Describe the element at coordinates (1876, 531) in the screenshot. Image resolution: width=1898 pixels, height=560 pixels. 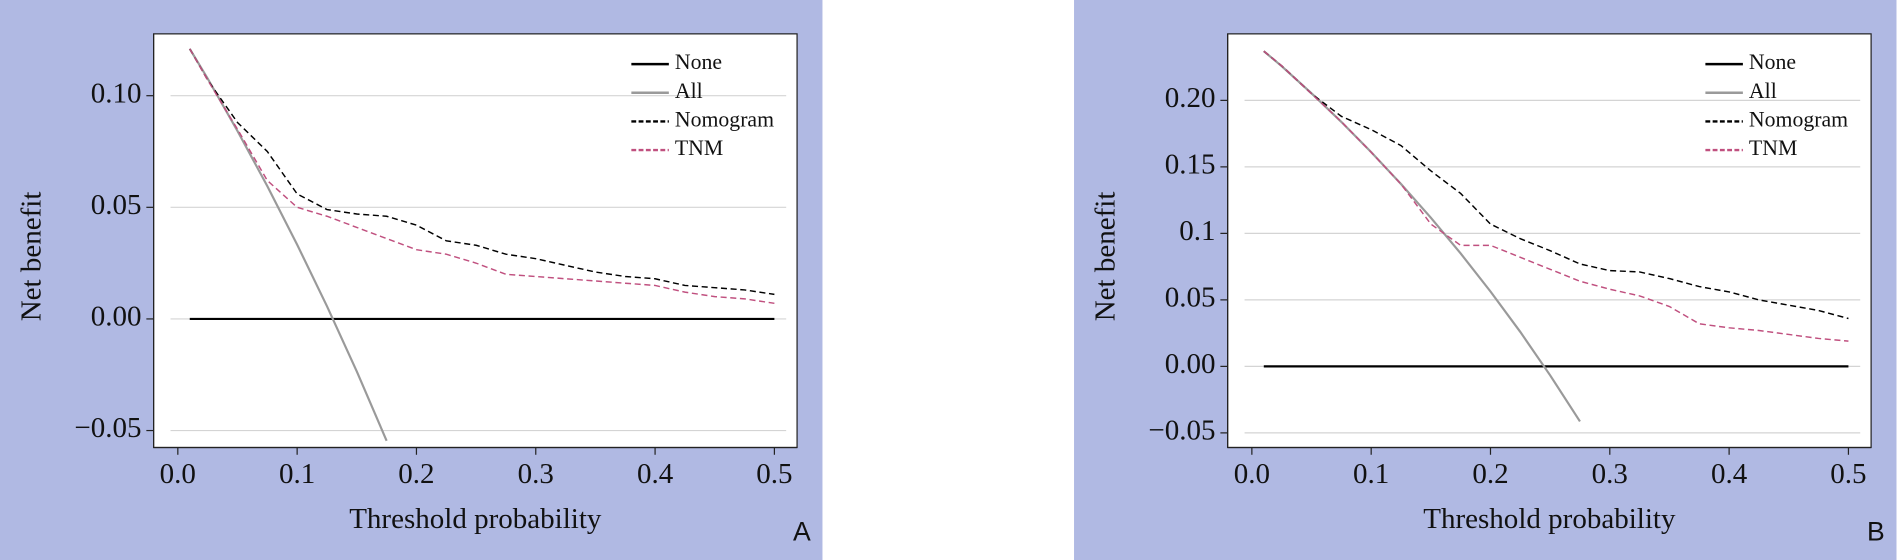
I see `panel-label: B` at that location.